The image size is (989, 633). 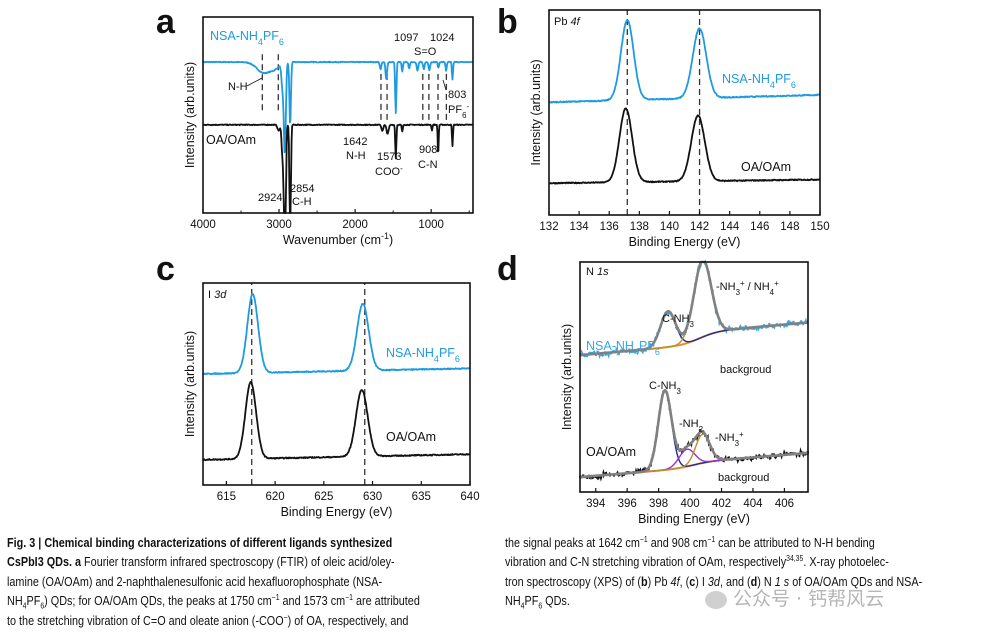 I want to click on caption-line: NH4PF6 QDs., so click(x=713, y=601).